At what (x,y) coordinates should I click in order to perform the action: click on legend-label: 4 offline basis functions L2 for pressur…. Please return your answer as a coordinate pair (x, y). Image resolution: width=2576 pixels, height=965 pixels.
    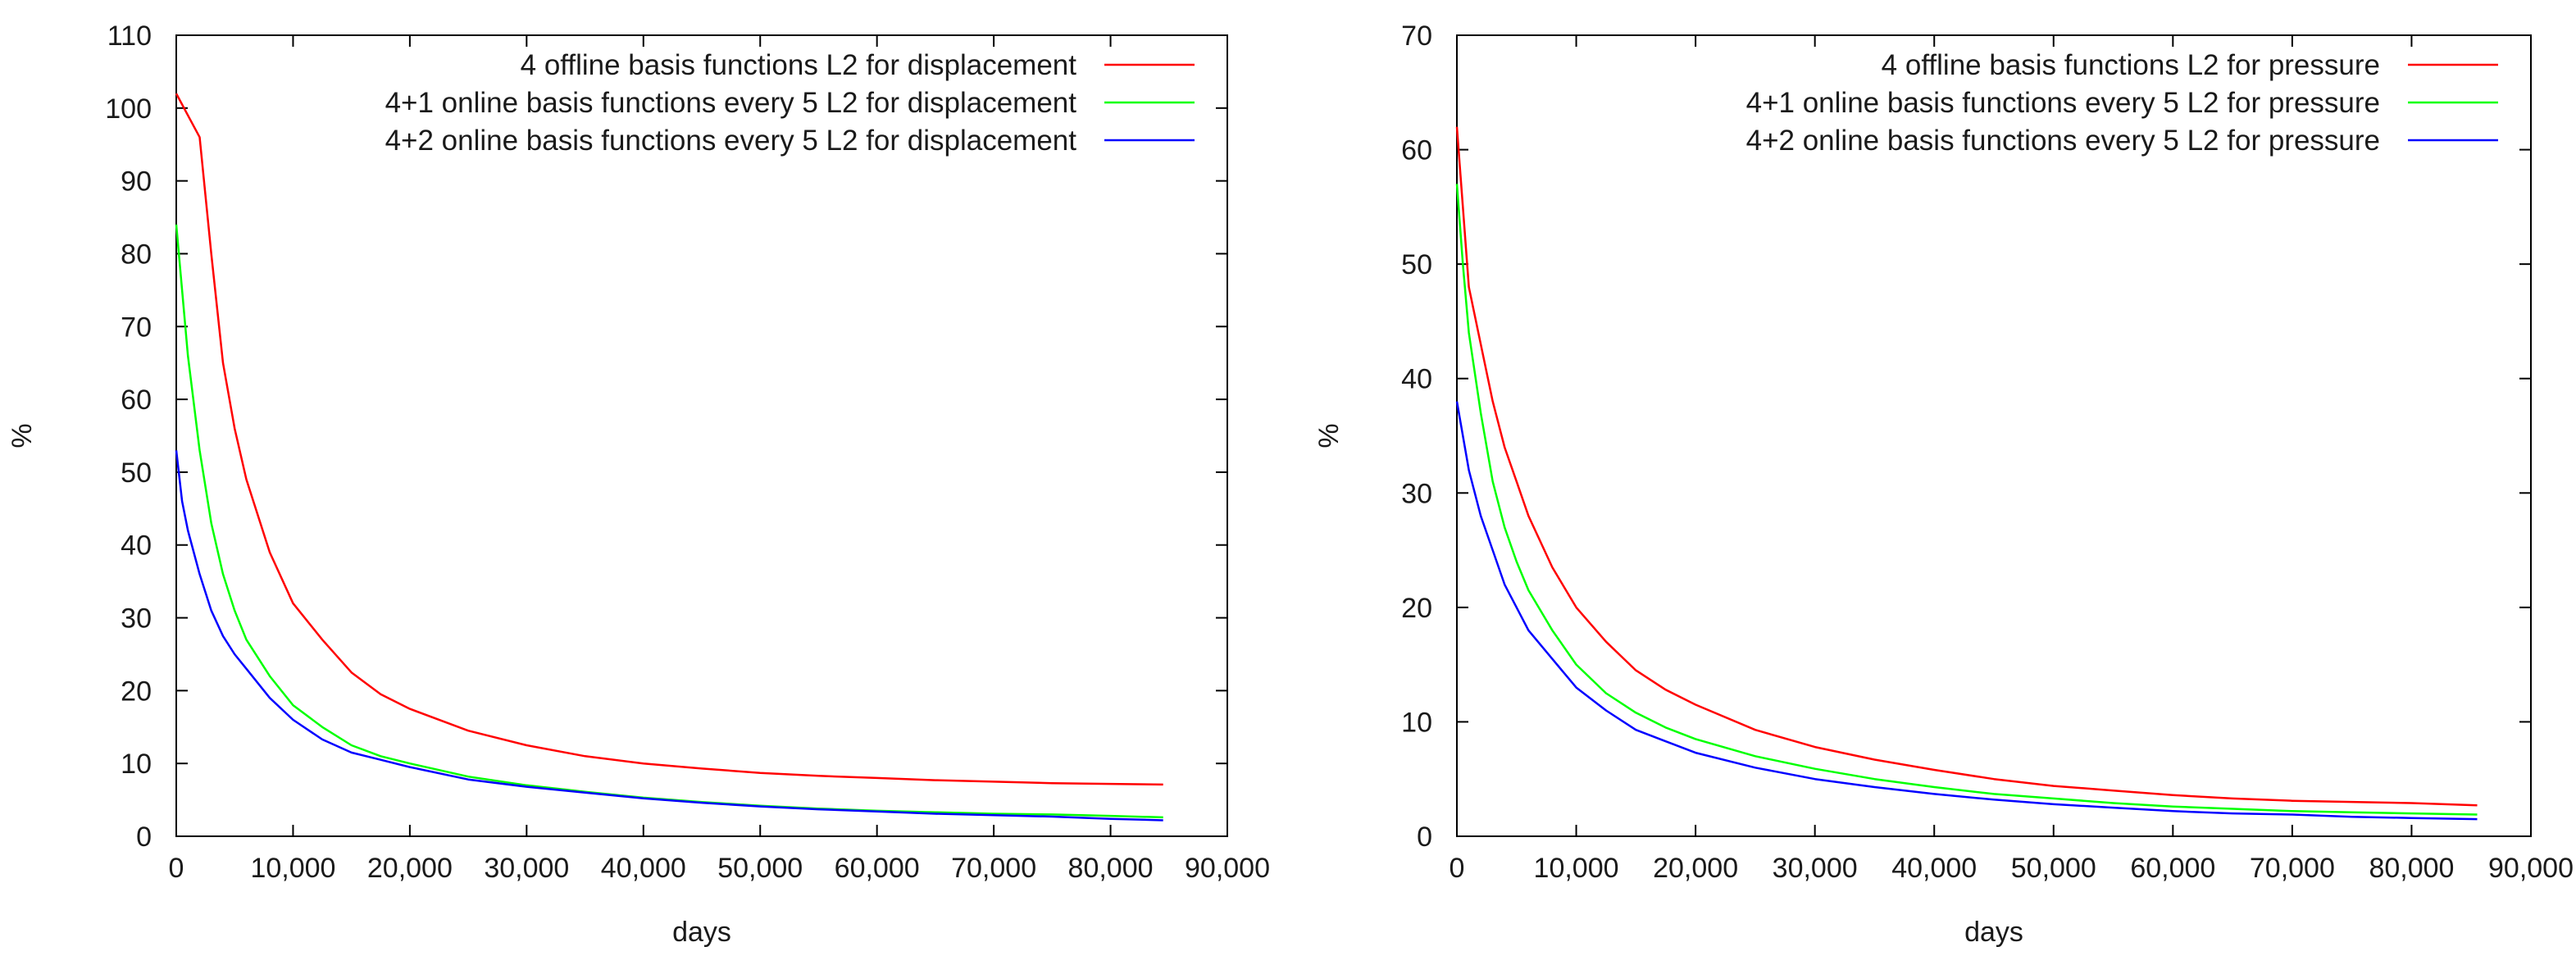
    Looking at the image, I should click on (2131, 65).